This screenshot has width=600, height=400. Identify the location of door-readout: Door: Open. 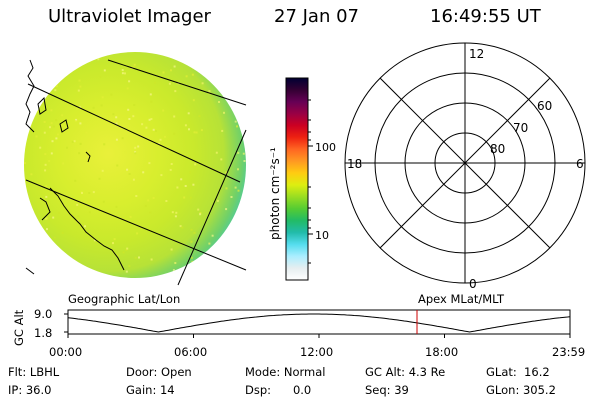
(159, 372).